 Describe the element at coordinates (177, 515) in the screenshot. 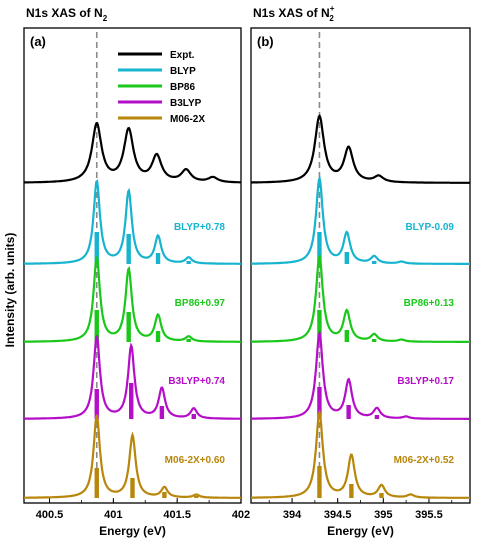

I see `x-tick-label: 401.5` at that location.